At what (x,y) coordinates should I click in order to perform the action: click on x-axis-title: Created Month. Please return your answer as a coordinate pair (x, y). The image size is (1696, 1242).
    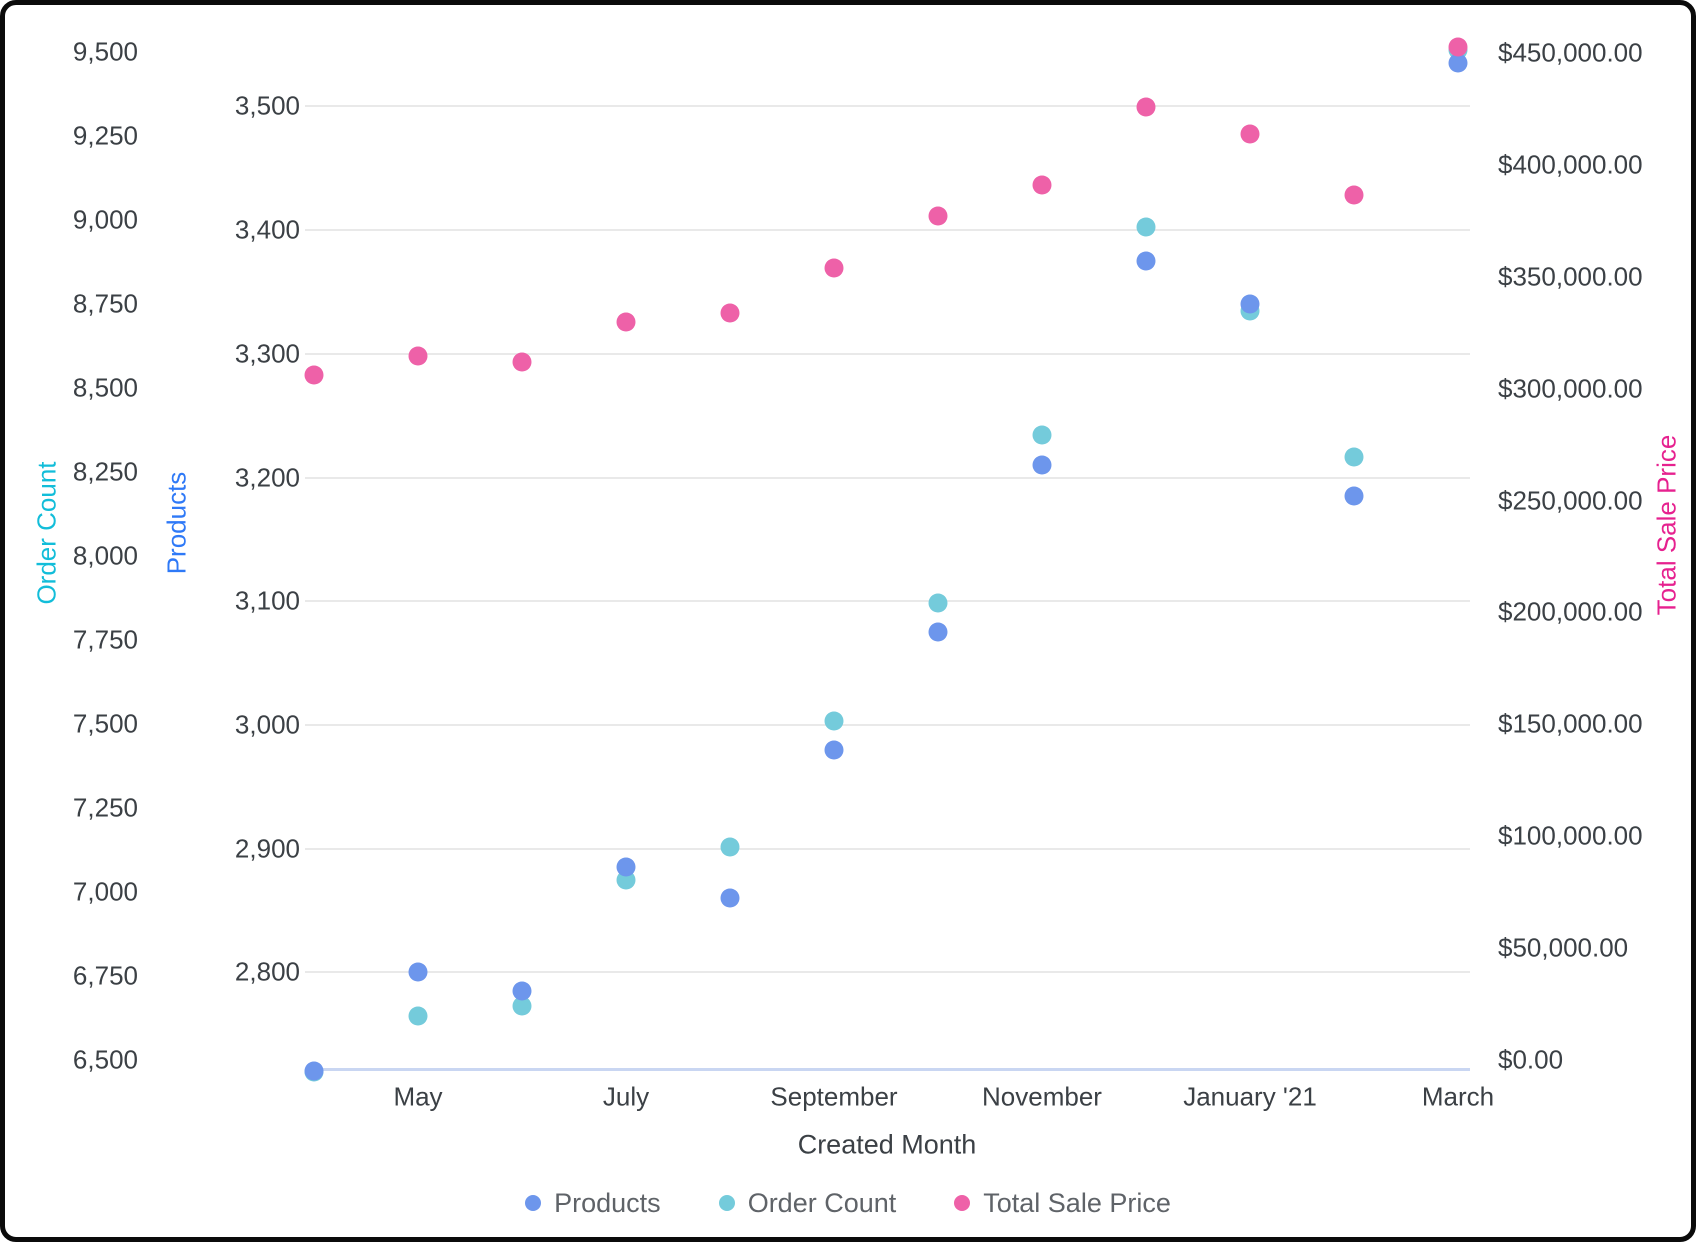
    Looking at the image, I should click on (887, 1144).